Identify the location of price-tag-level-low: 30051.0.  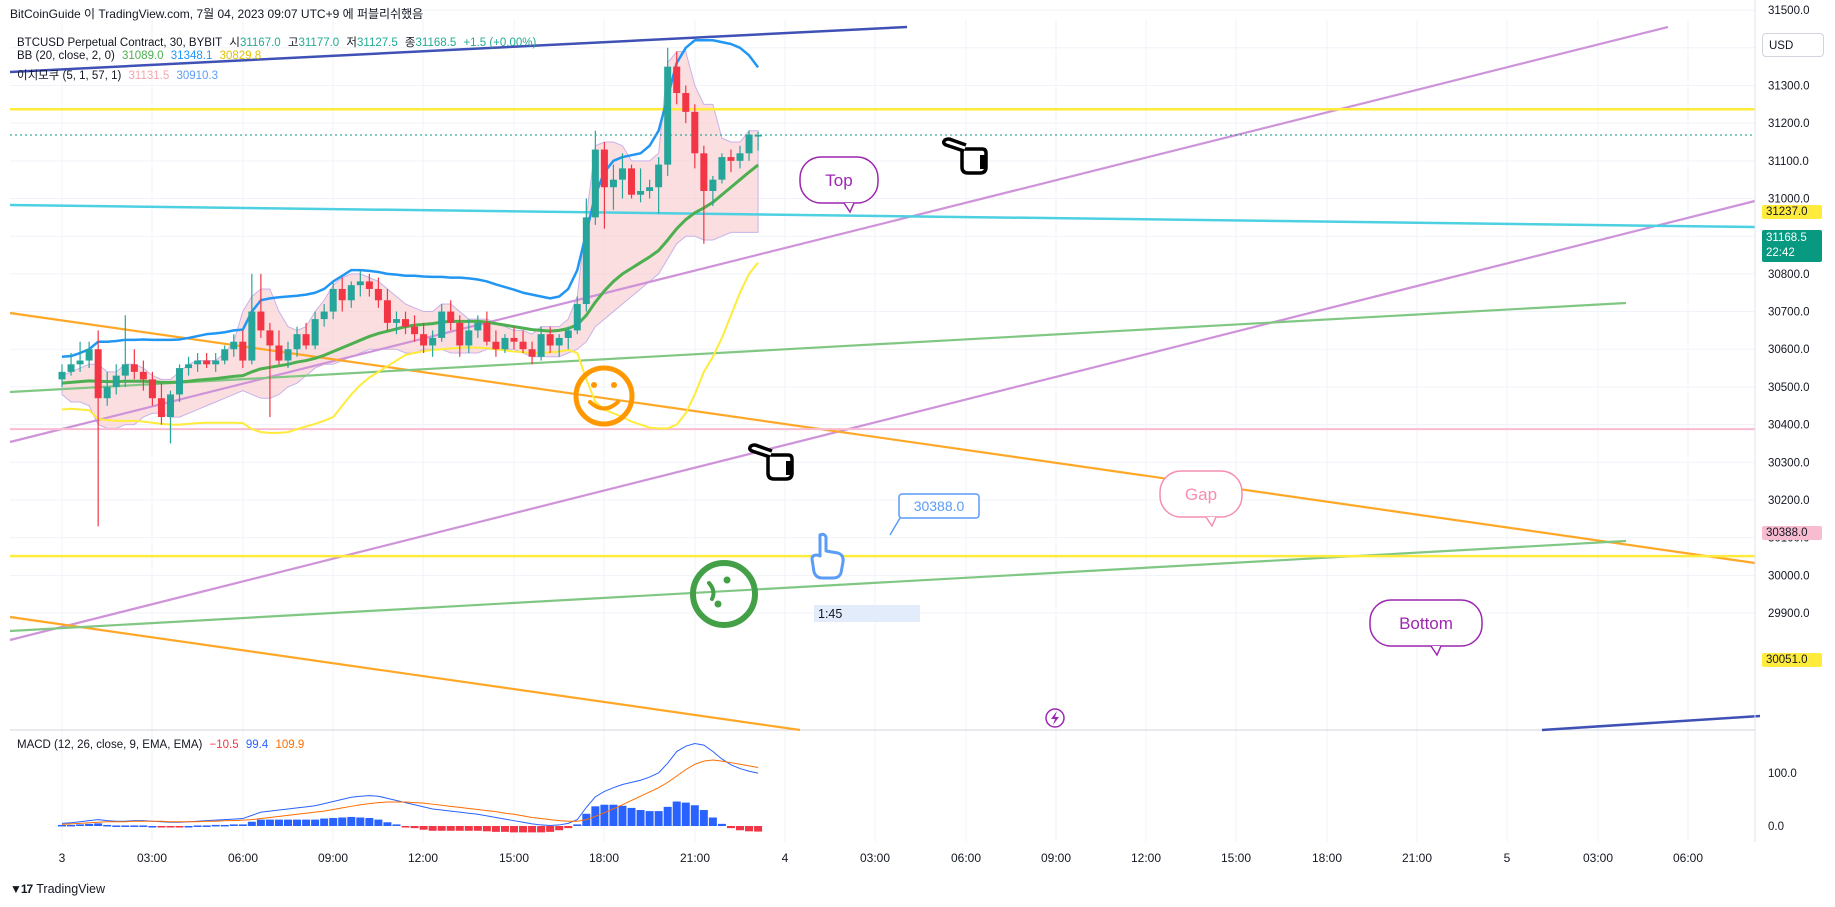
(1792, 660).